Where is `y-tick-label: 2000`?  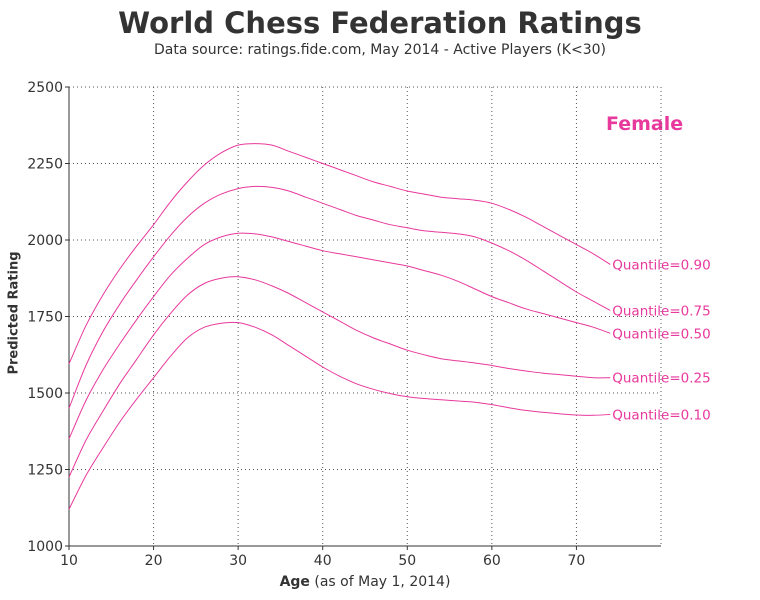 y-tick-label: 2000 is located at coordinates (45, 241).